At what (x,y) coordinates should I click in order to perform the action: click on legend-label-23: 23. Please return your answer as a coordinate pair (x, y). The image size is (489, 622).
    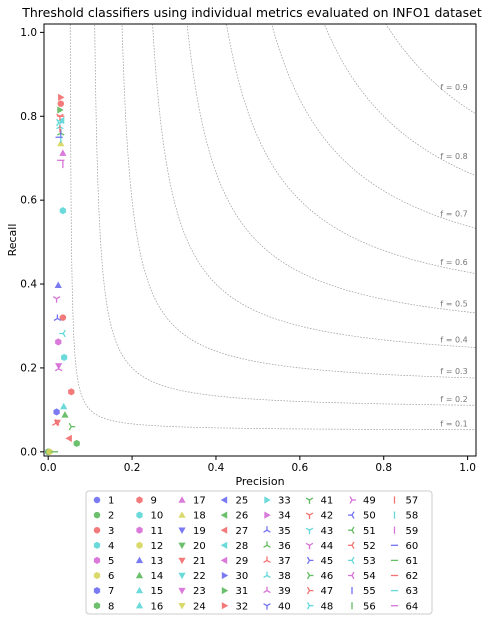
    Looking at the image, I should click on (199, 591).